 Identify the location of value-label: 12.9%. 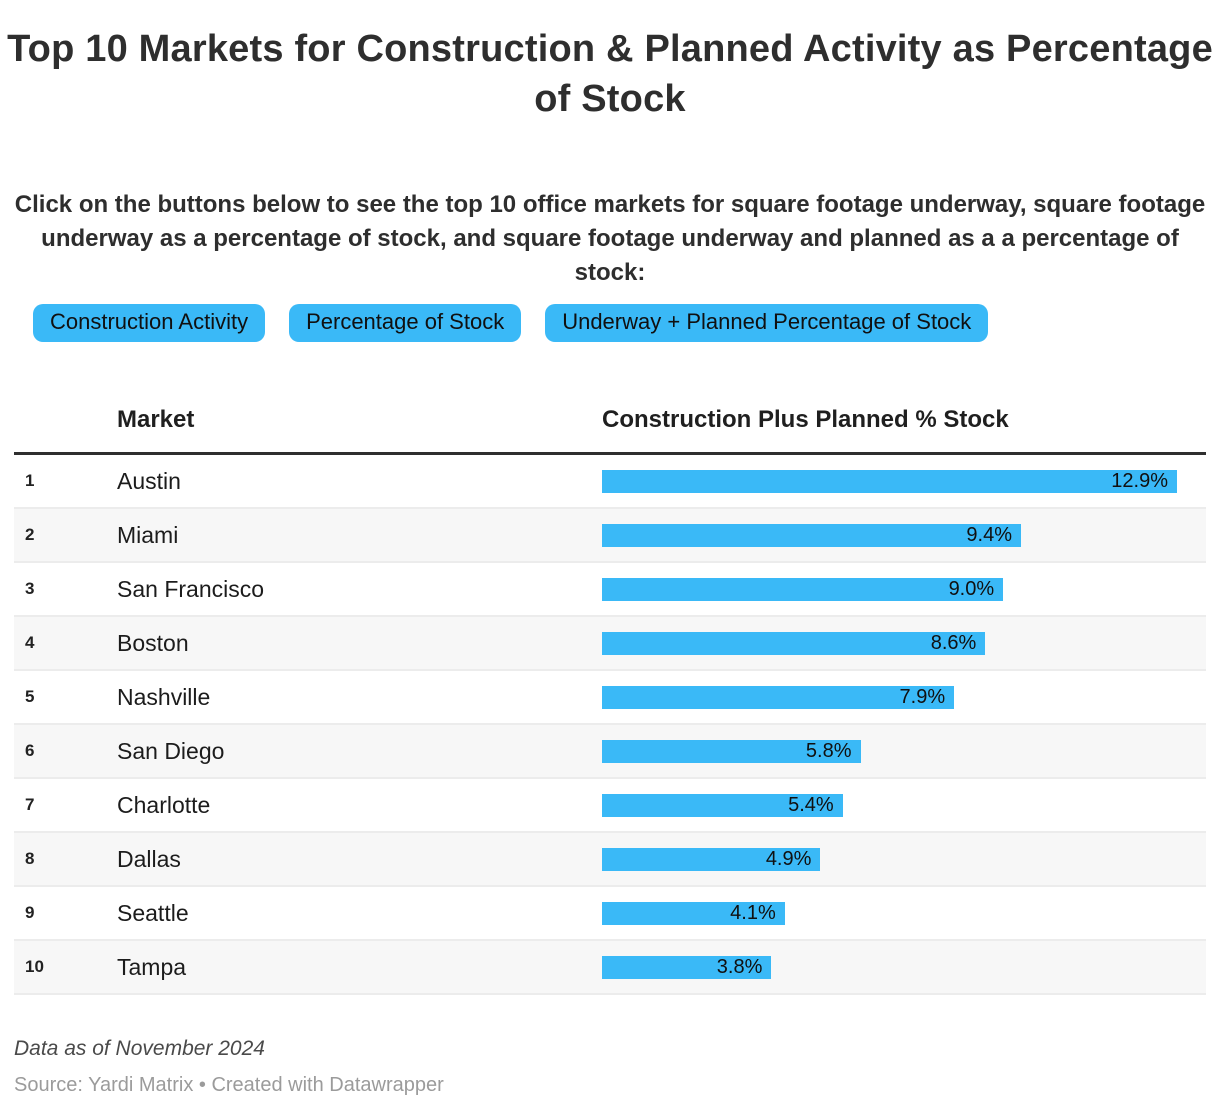
(1139, 480).